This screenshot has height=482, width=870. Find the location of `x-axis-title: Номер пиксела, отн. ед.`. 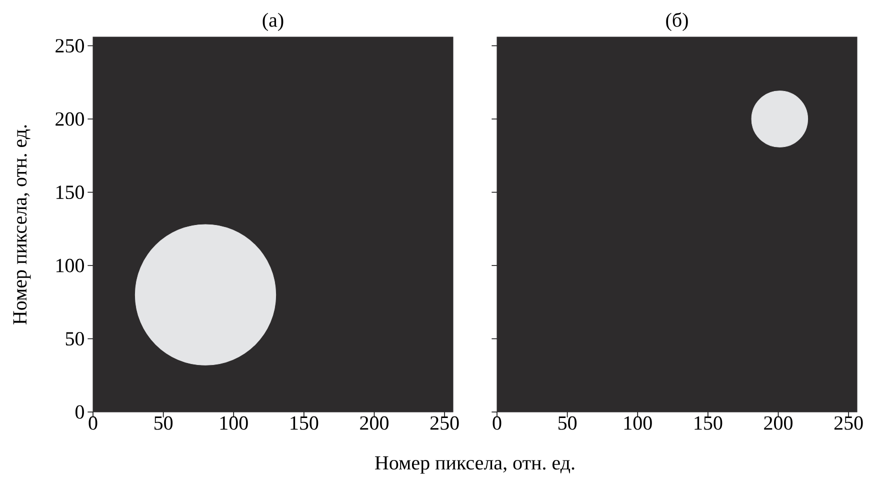

x-axis-title: Номер пиксела, отн. ед. is located at coordinates (474, 465).